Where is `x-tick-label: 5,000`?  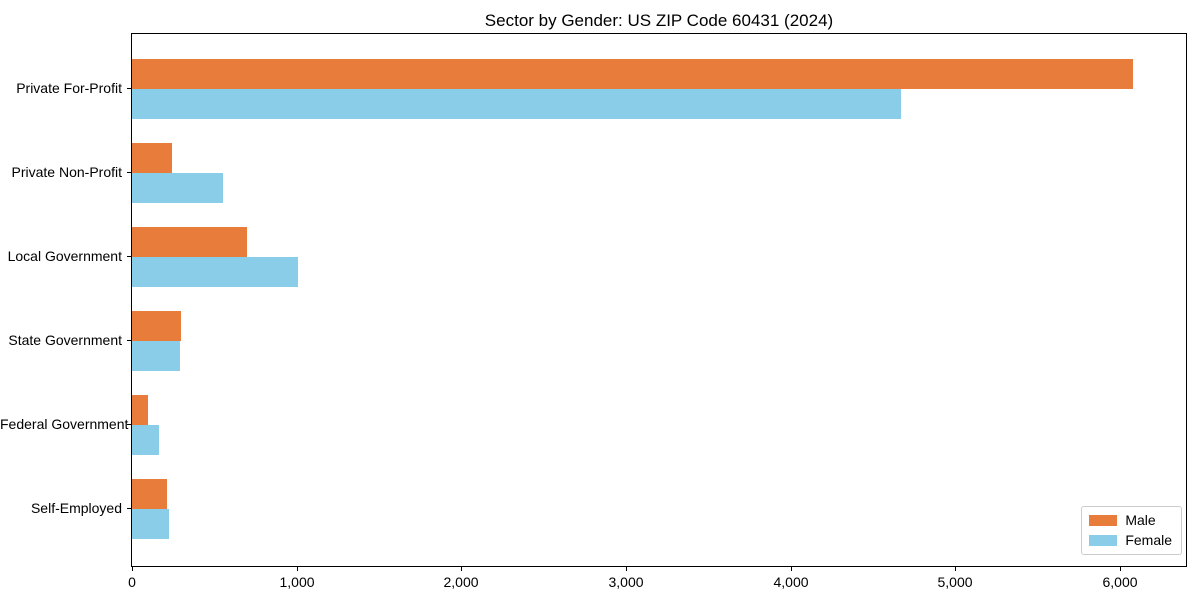
x-tick-label: 5,000 is located at coordinates (955, 582).